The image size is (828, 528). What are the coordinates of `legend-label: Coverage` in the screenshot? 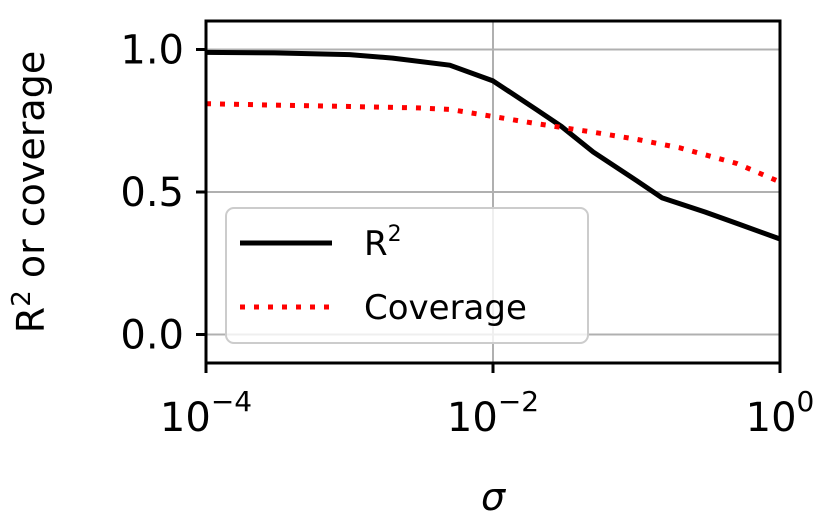 It's located at (445, 308).